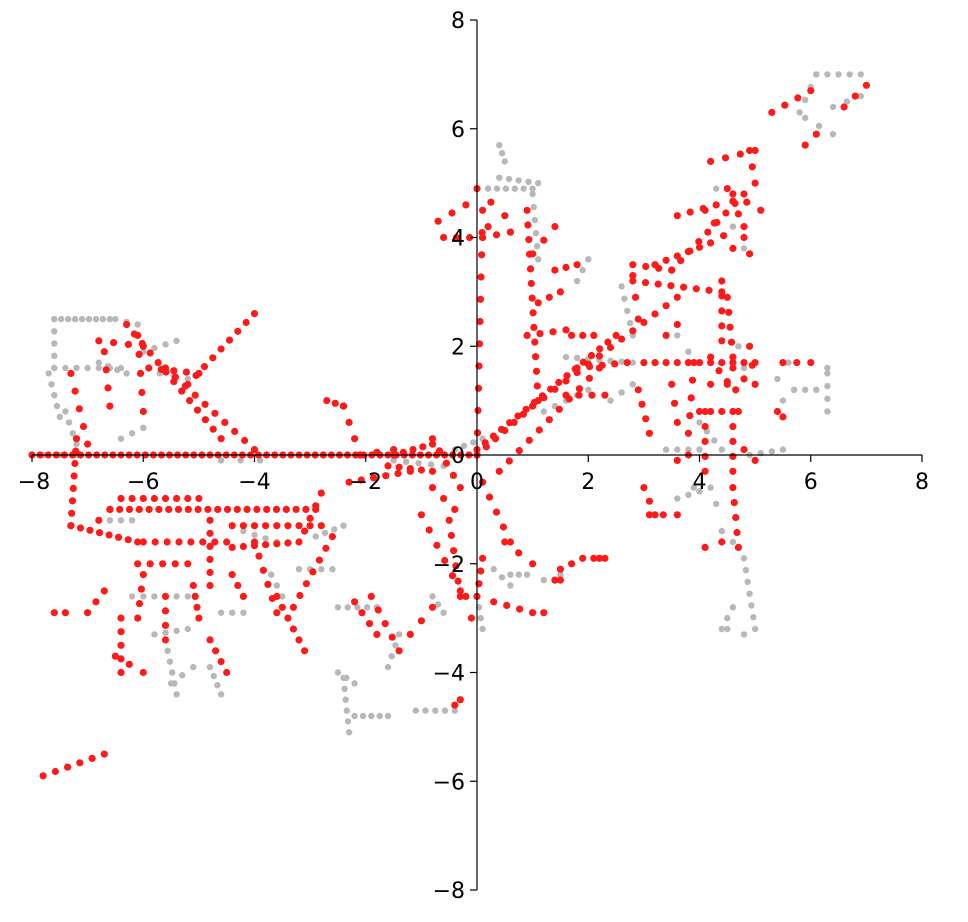 Image resolution: width=968 pixels, height=922 pixels. Describe the element at coordinates (458, 130) in the screenshot. I see `y-tick-label: 6` at that location.